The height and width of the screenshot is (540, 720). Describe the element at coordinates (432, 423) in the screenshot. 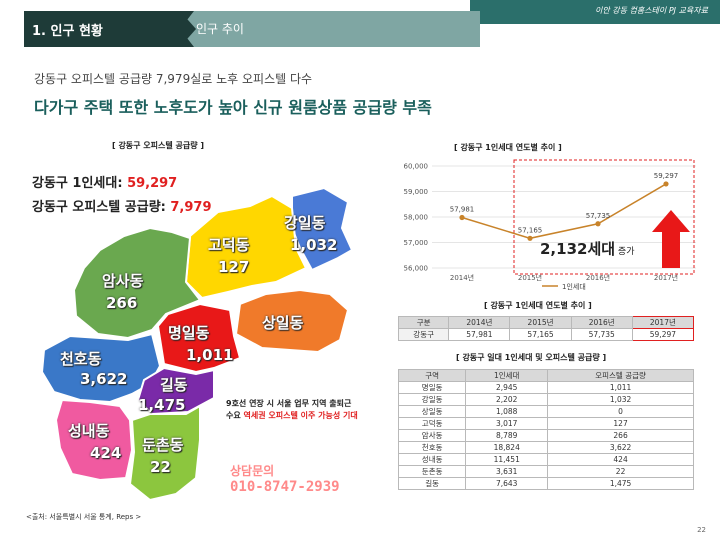

I see `td-district: 고덕동` at that location.